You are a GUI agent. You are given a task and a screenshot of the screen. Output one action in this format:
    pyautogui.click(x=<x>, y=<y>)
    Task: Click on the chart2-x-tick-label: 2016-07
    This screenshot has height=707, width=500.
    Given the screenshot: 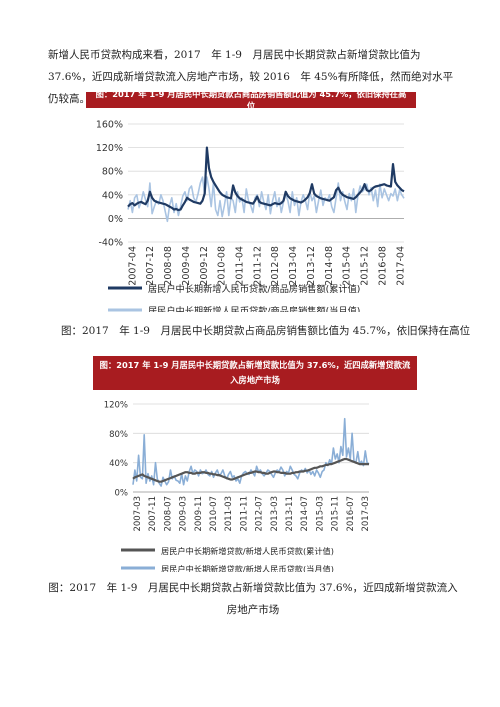 What is the action you would take?
    pyautogui.click(x=351, y=514)
    